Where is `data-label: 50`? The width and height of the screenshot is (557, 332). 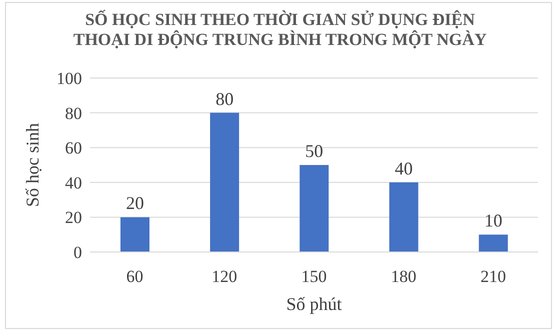
data-label: 50 is located at coordinates (314, 151).